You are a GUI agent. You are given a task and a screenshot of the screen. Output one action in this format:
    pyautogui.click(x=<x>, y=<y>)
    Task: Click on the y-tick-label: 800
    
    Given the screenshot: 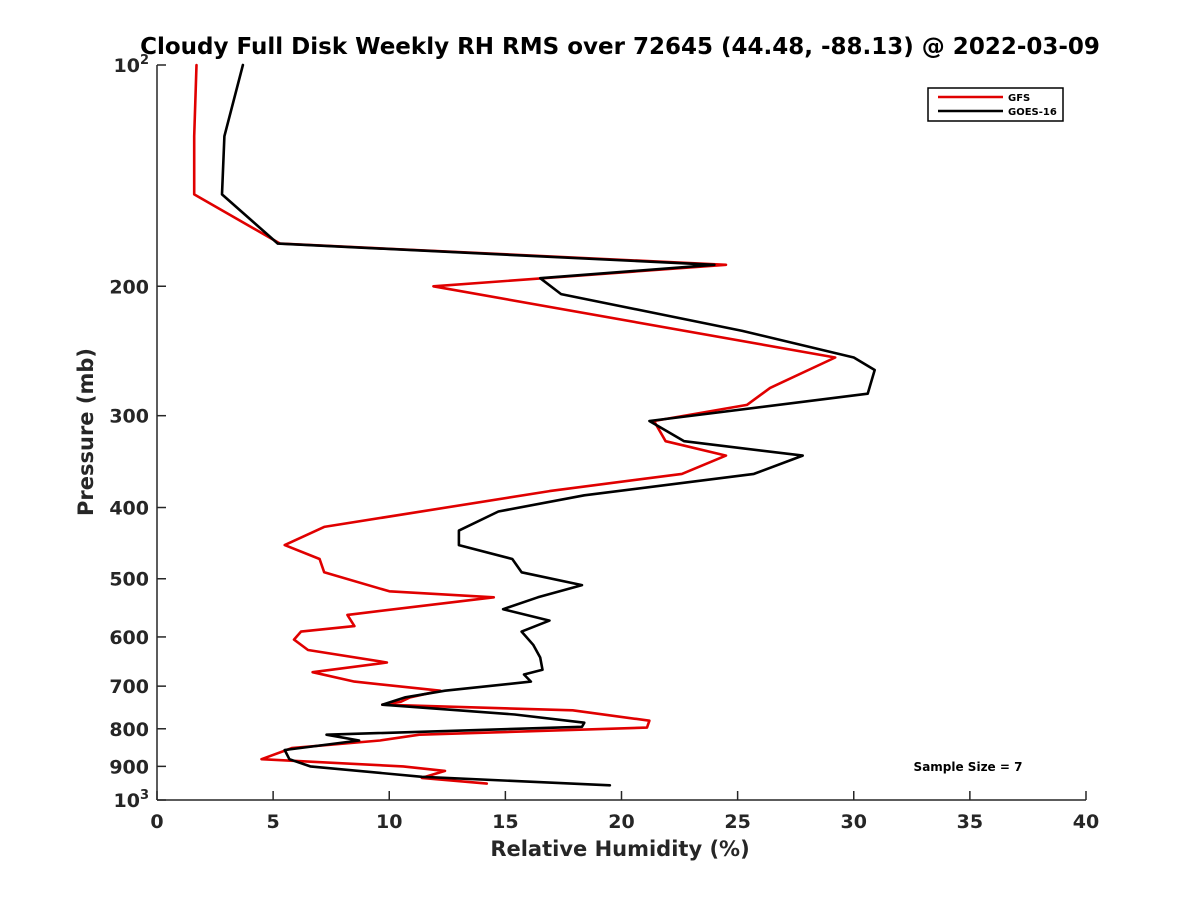 What is the action you would take?
    pyautogui.click(x=129, y=730)
    